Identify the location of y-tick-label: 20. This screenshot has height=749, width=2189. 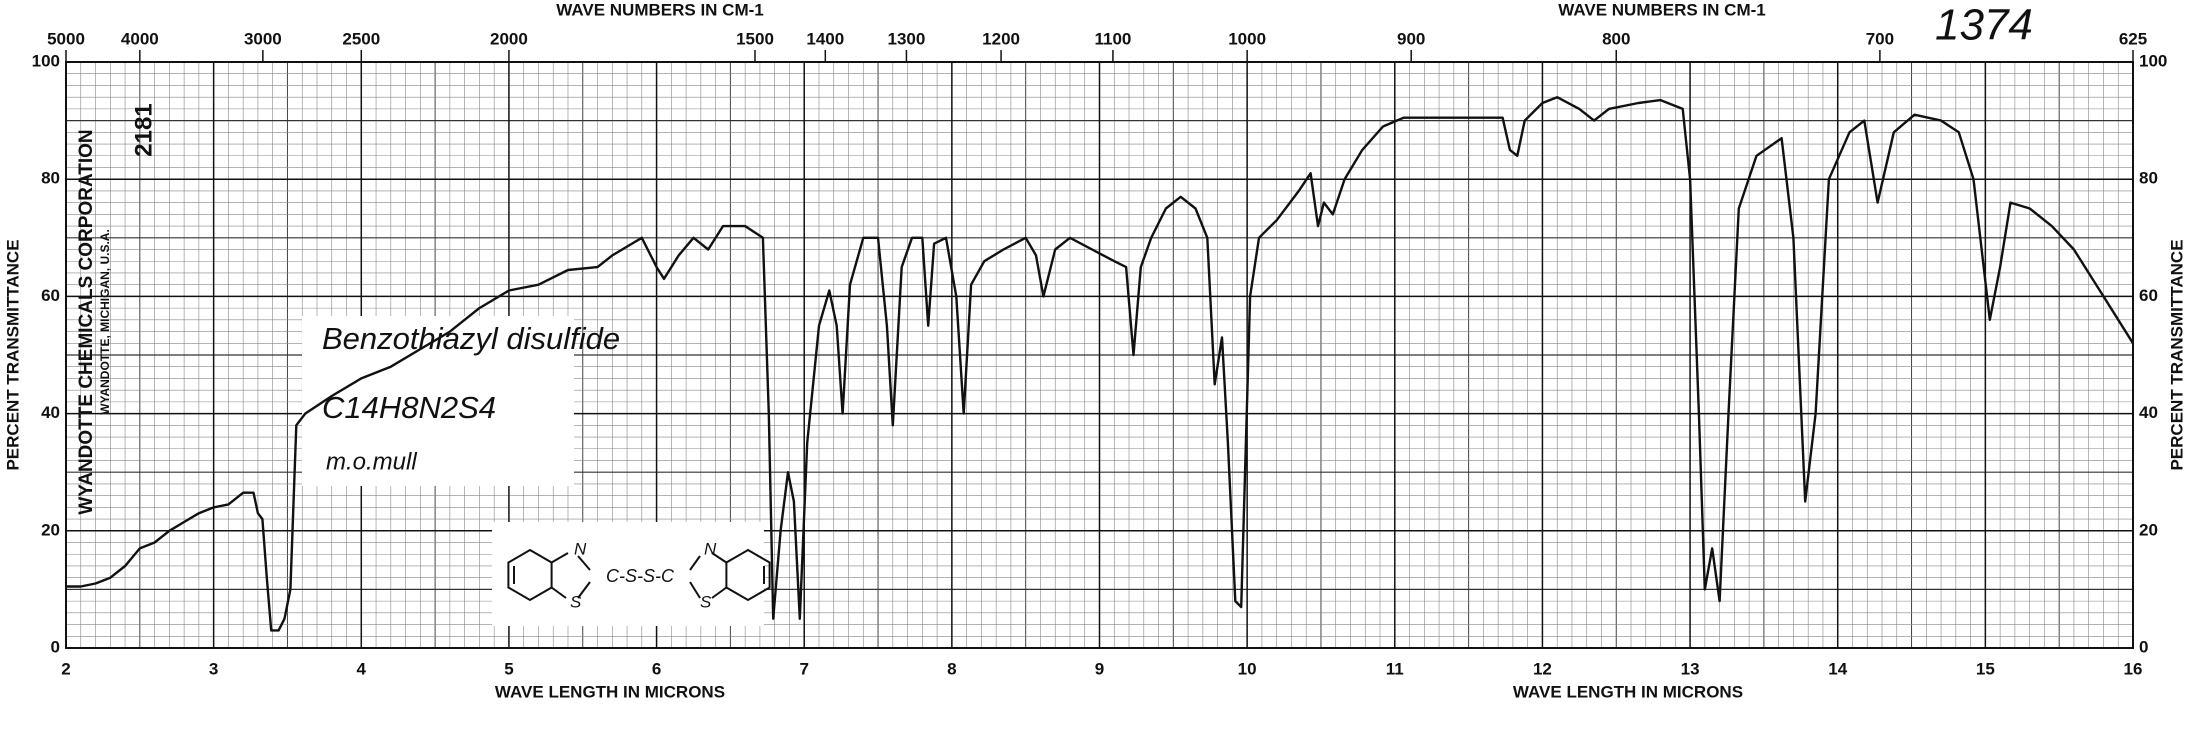
(50, 529).